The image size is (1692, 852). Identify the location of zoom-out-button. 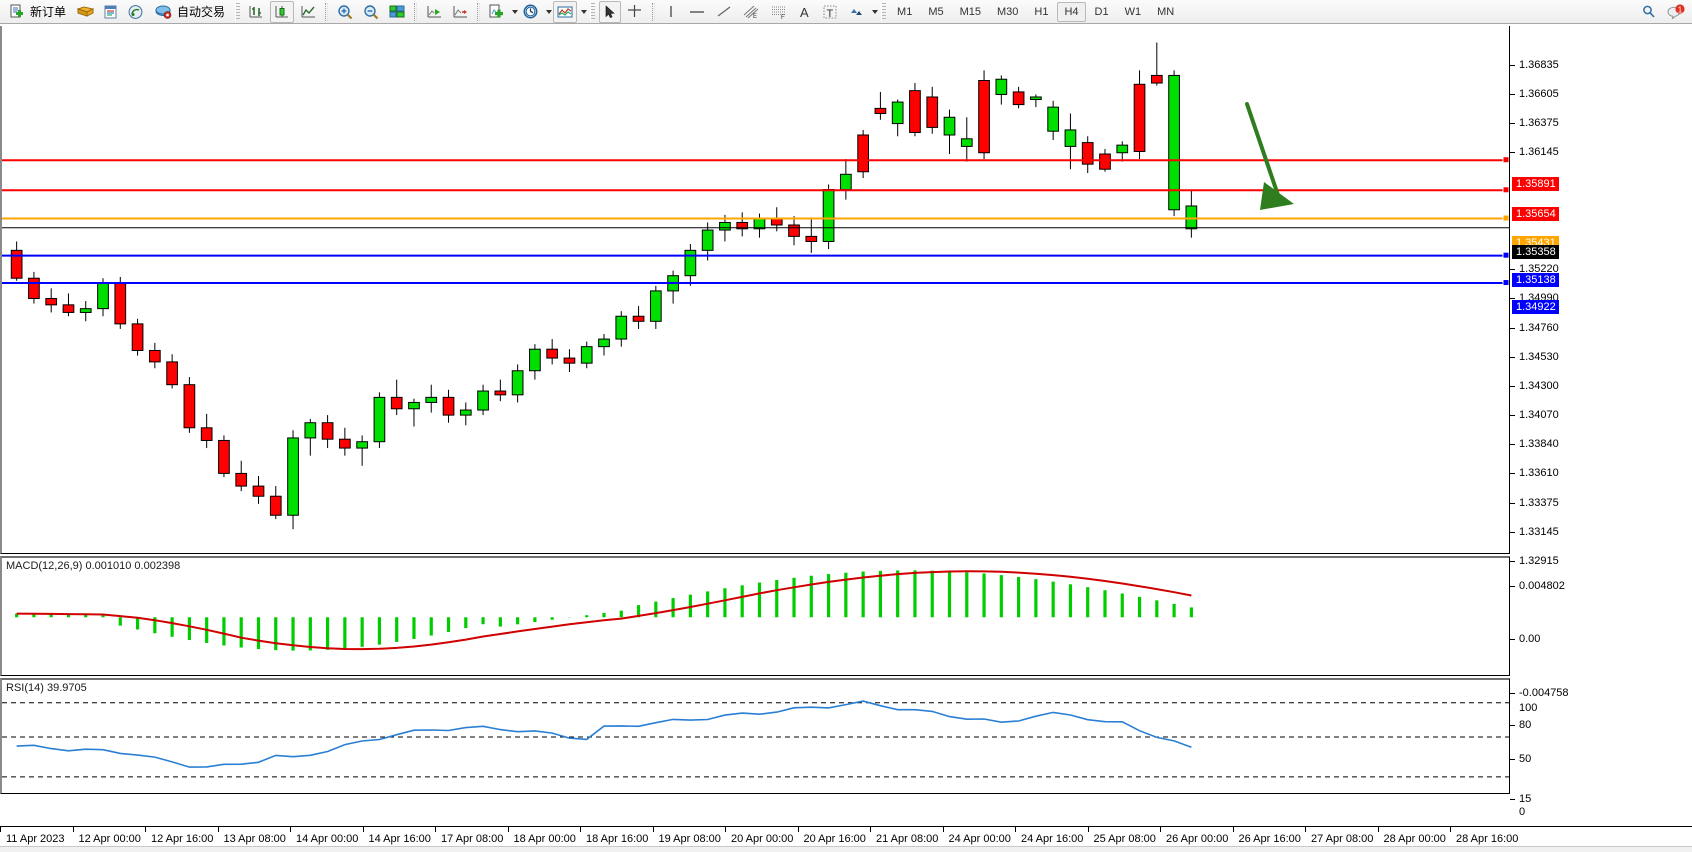
(371, 12).